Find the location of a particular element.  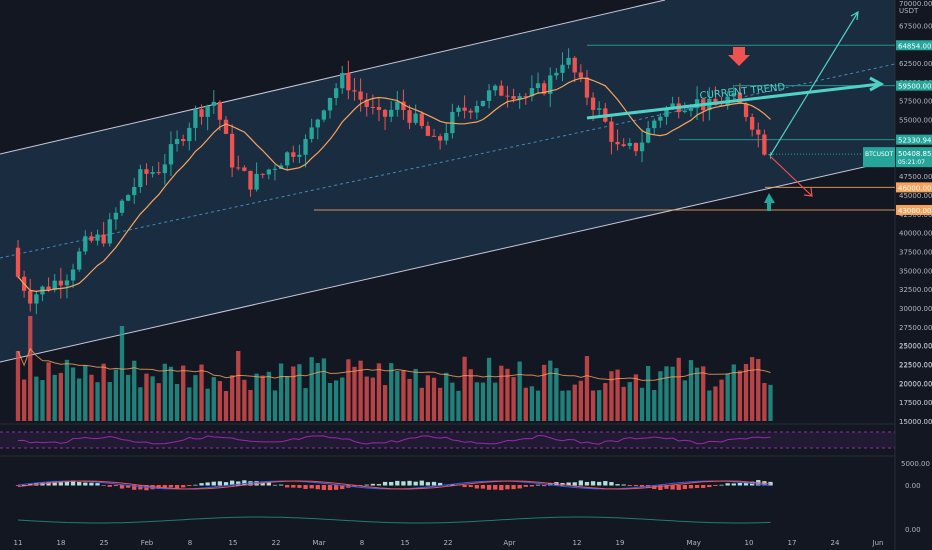

time-tick-label: 15 is located at coordinates (233, 543).